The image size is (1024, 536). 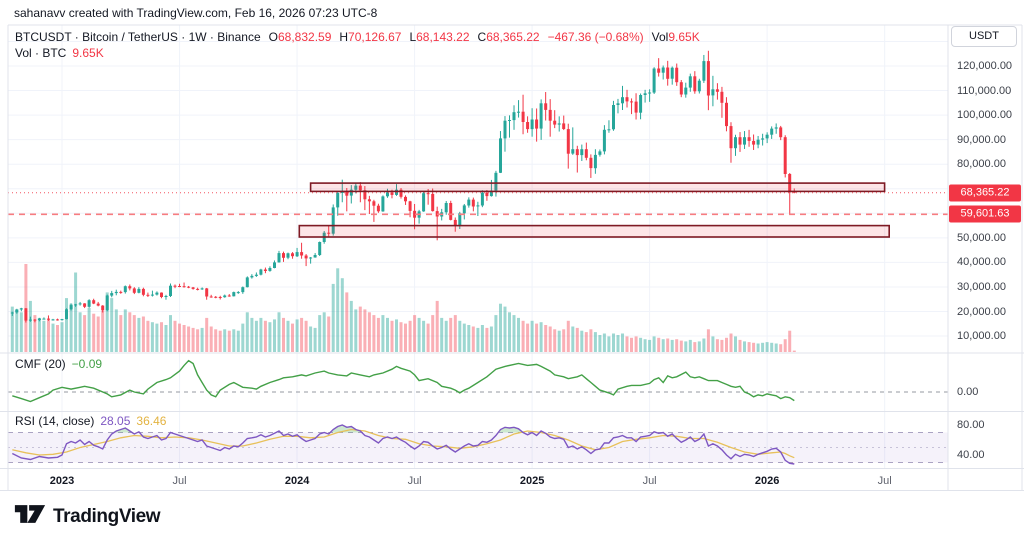 What do you see at coordinates (981, 237) in the screenshot?
I see `price-axis-label: 50,000.00` at bounding box center [981, 237].